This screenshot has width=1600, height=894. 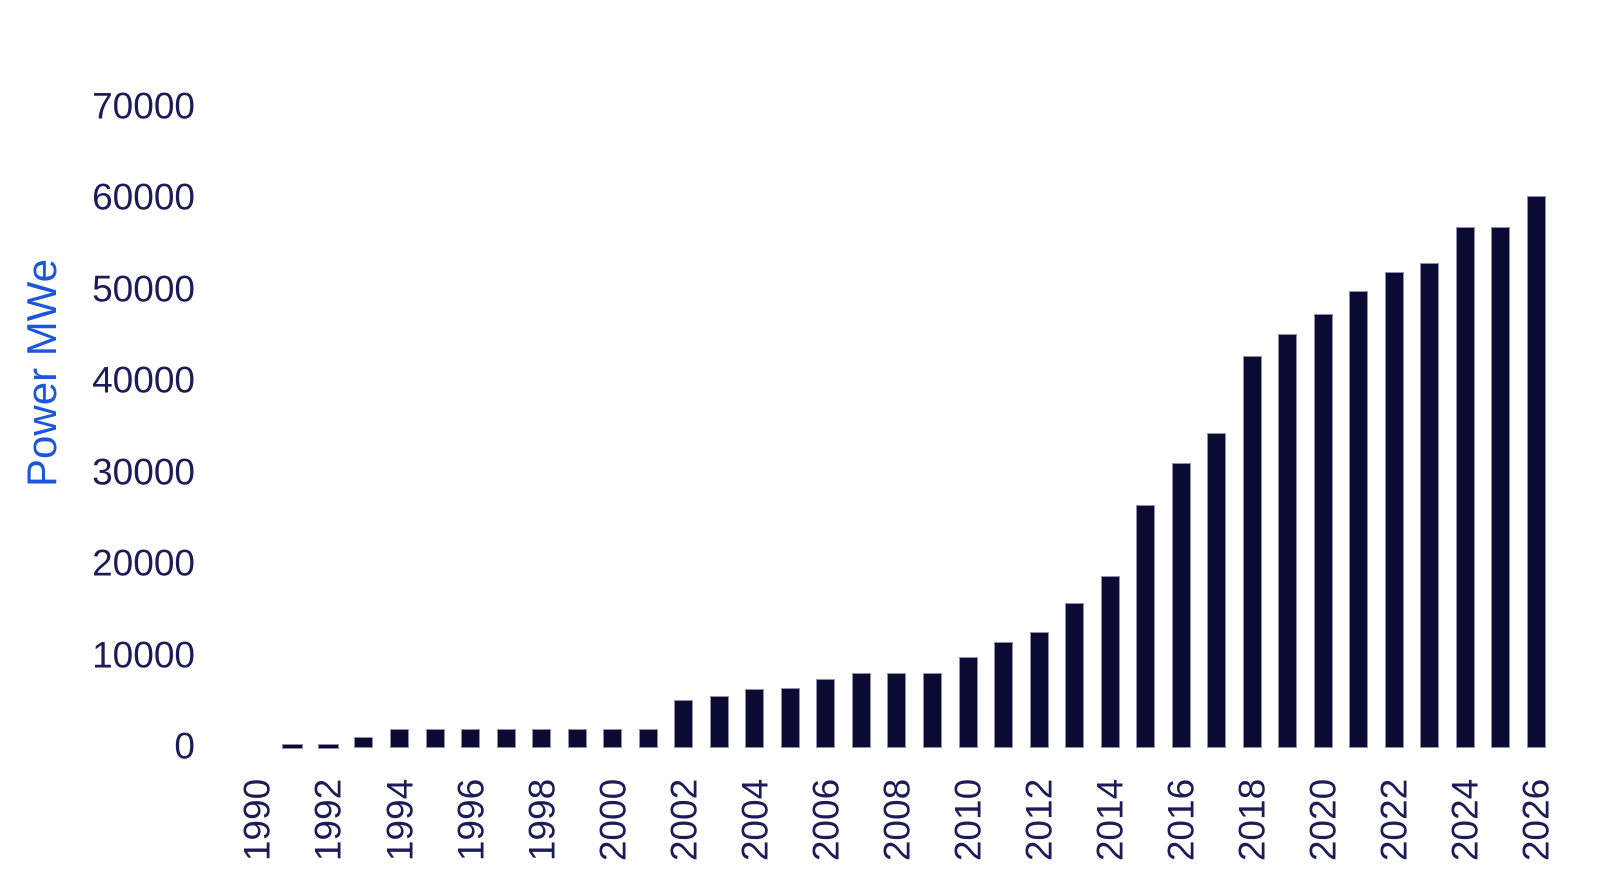 I want to click on bar-2014, so click(x=1110, y=661).